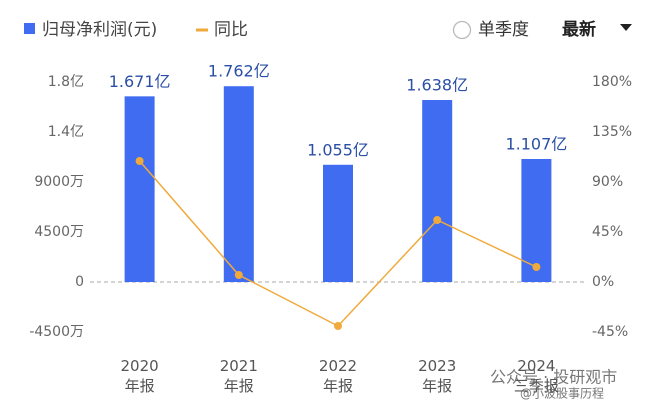  I want to click on y-tick-label: 9000万, so click(59, 182).